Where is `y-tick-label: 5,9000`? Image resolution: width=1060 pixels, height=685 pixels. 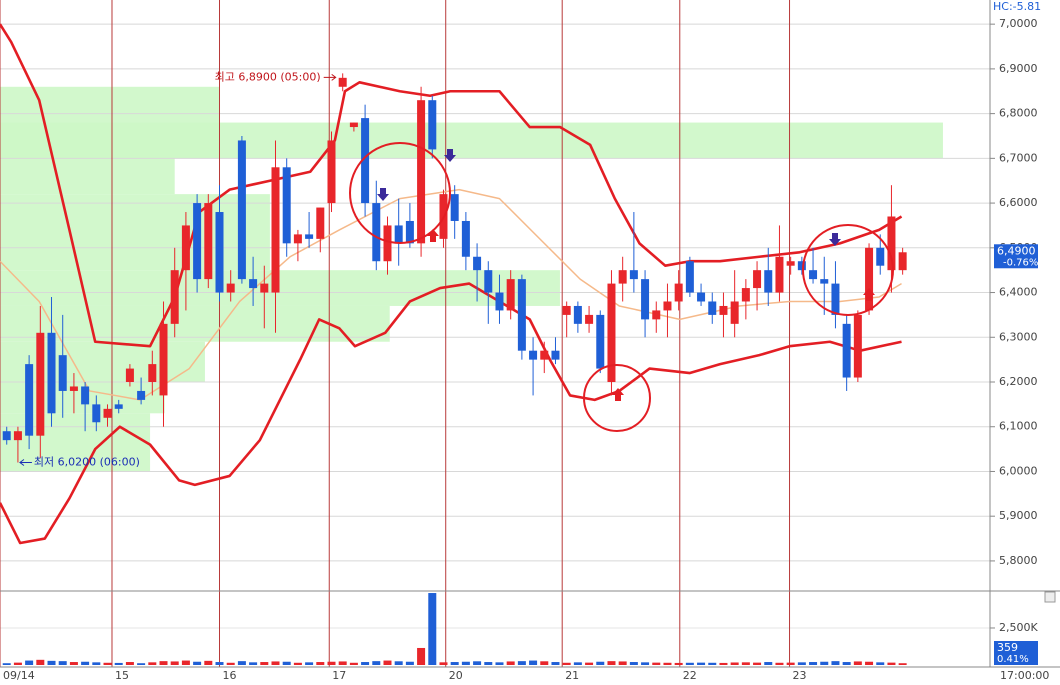 y-tick-label: 5,9000 is located at coordinates (1018, 515).